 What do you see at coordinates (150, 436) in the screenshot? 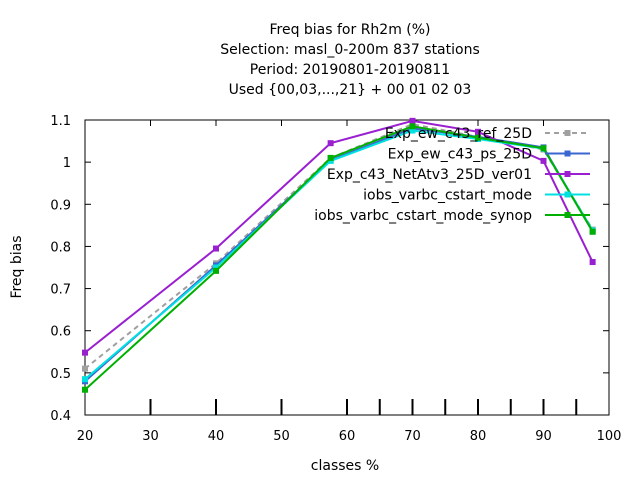
I see `x-tick-label: 30` at bounding box center [150, 436].